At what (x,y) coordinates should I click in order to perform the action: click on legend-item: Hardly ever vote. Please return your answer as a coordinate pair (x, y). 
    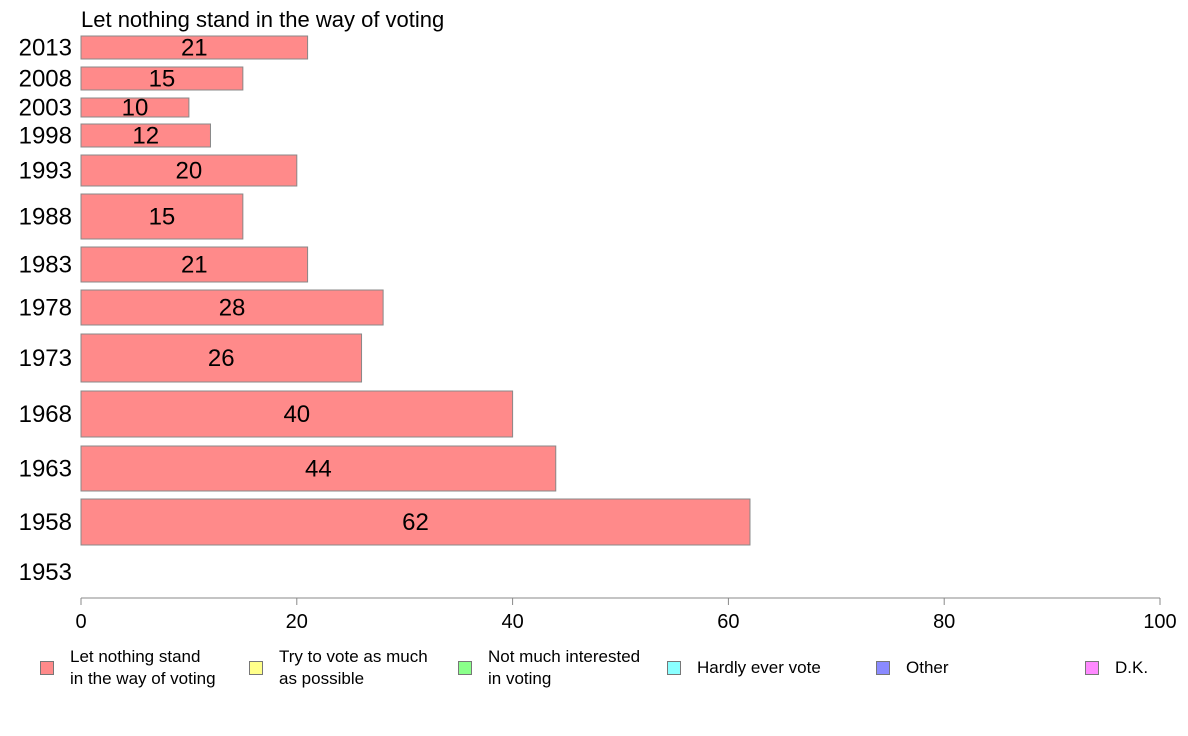
    Looking at the image, I should click on (744, 668).